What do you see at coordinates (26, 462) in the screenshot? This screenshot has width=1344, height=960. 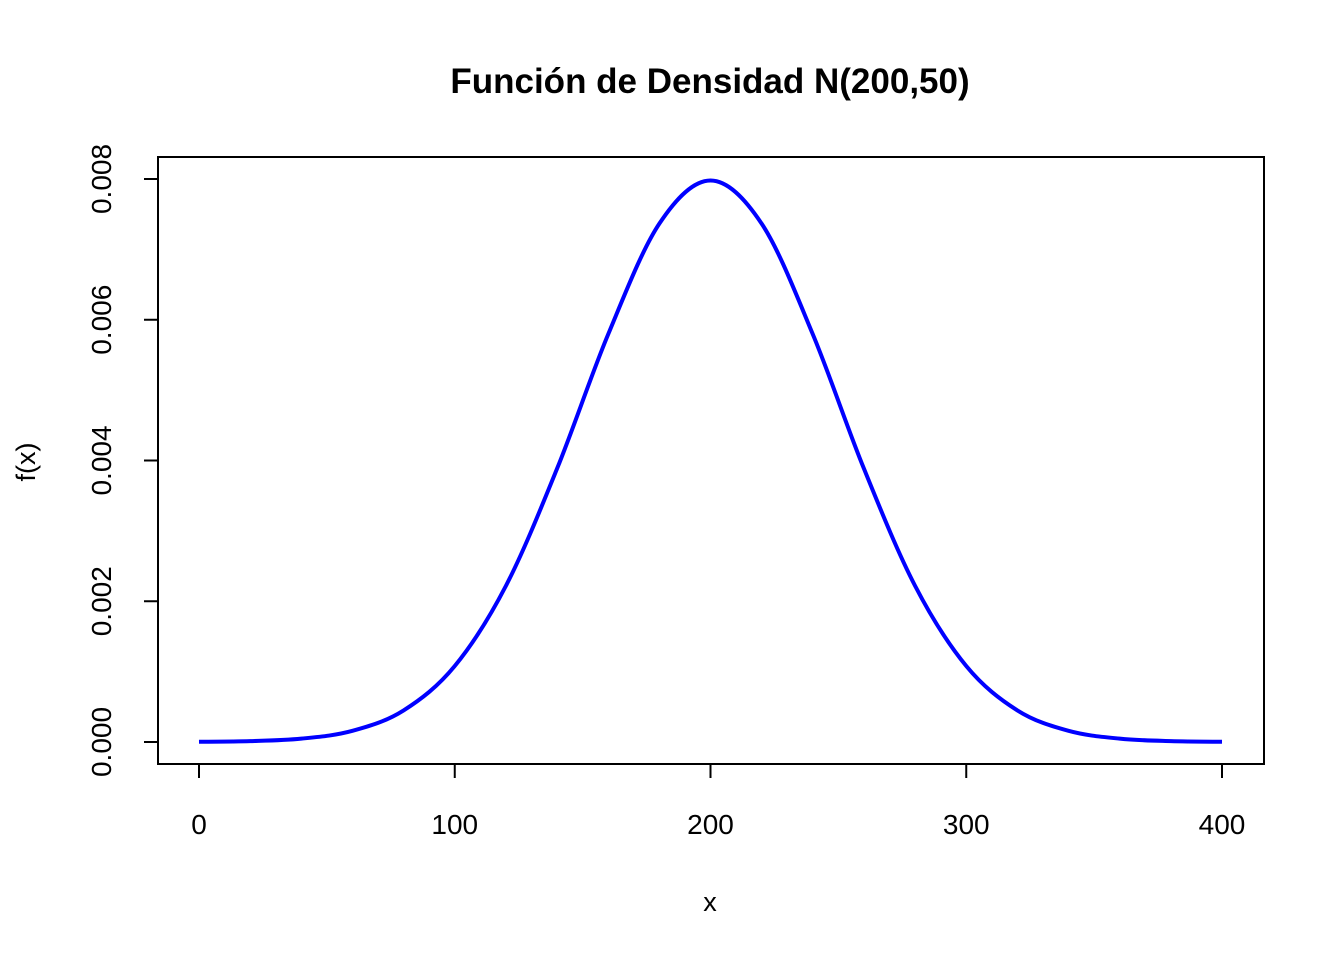 I see `y-axis-label: f(x)` at bounding box center [26, 462].